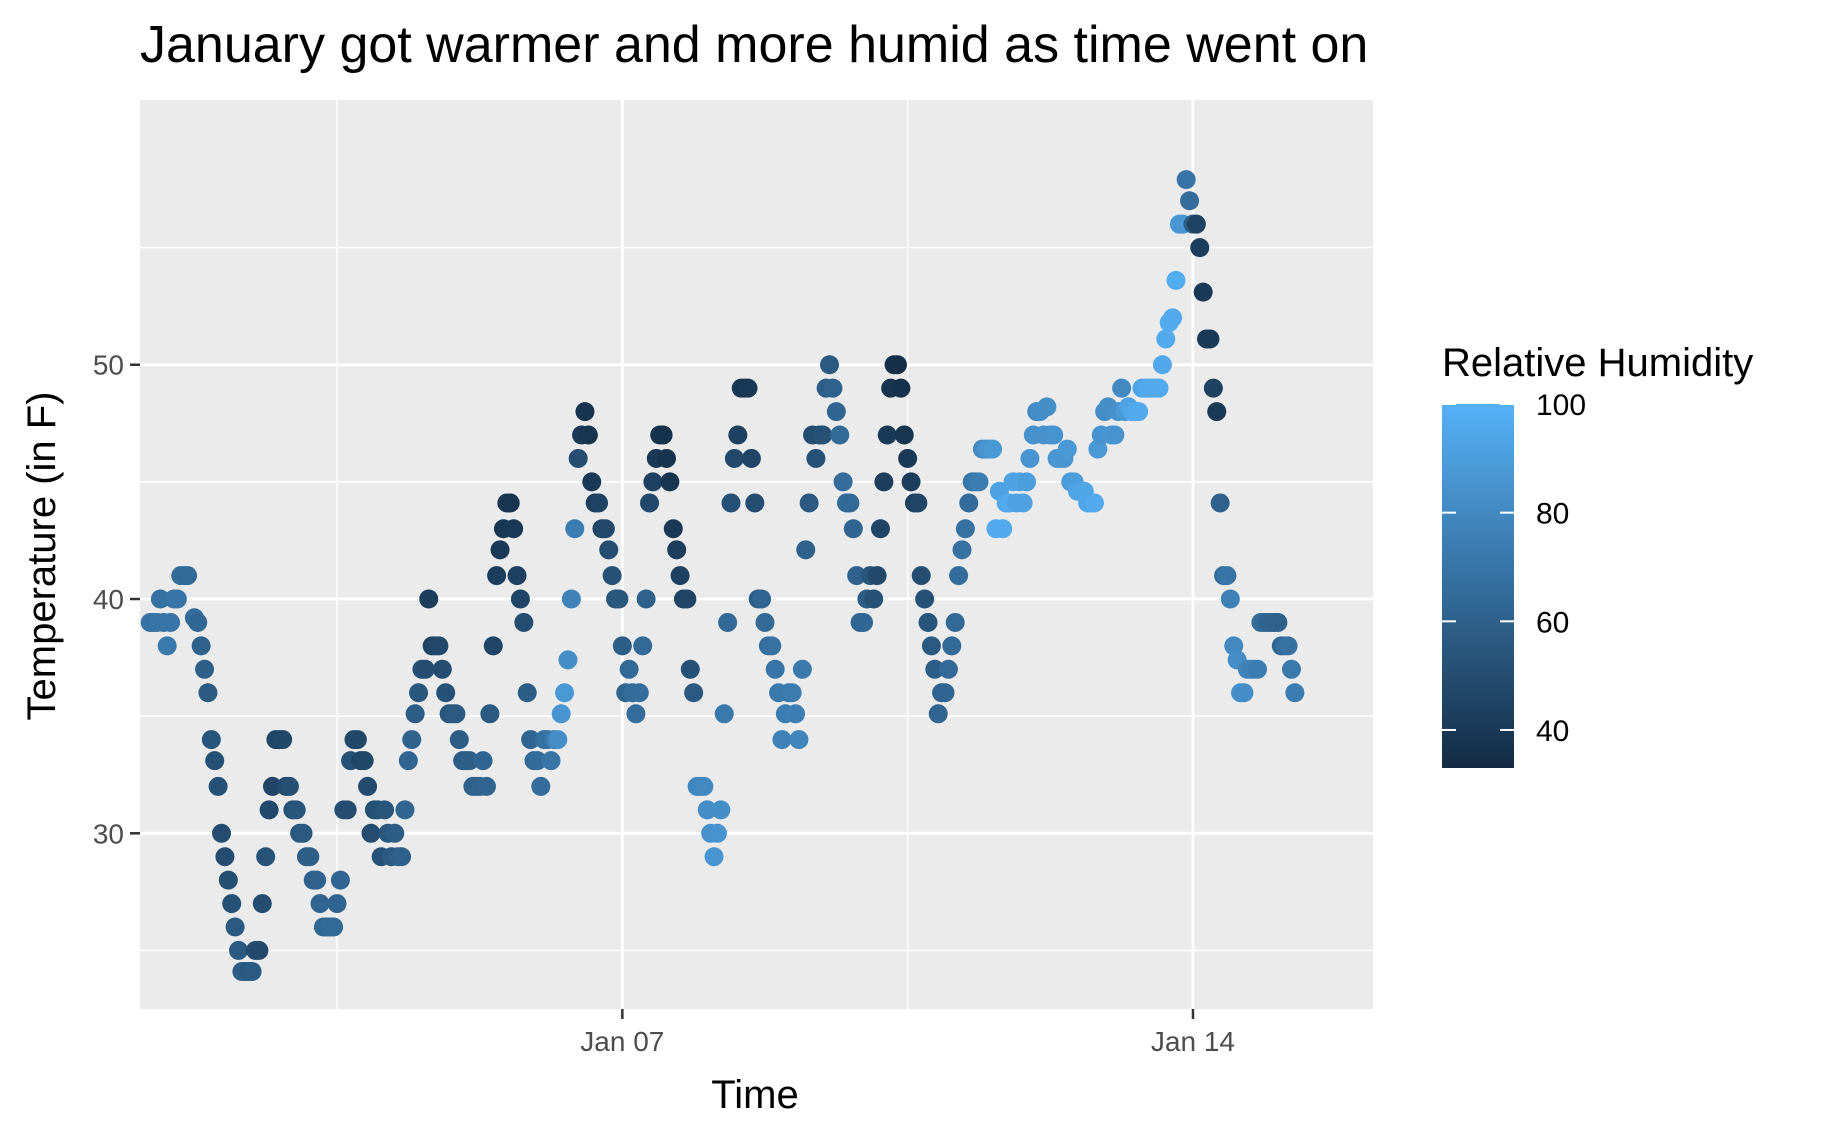 The image size is (1825, 1127). What do you see at coordinates (1552, 731) in the screenshot?
I see `legend-tick-label: 40` at bounding box center [1552, 731].